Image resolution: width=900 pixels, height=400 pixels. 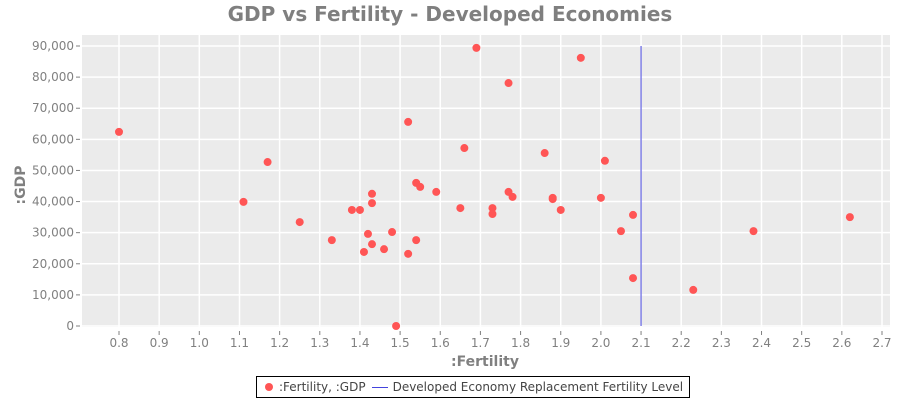 What do you see at coordinates (70, 326) in the screenshot?
I see `y-tick-label: 0` at bounding box center [70, 326].